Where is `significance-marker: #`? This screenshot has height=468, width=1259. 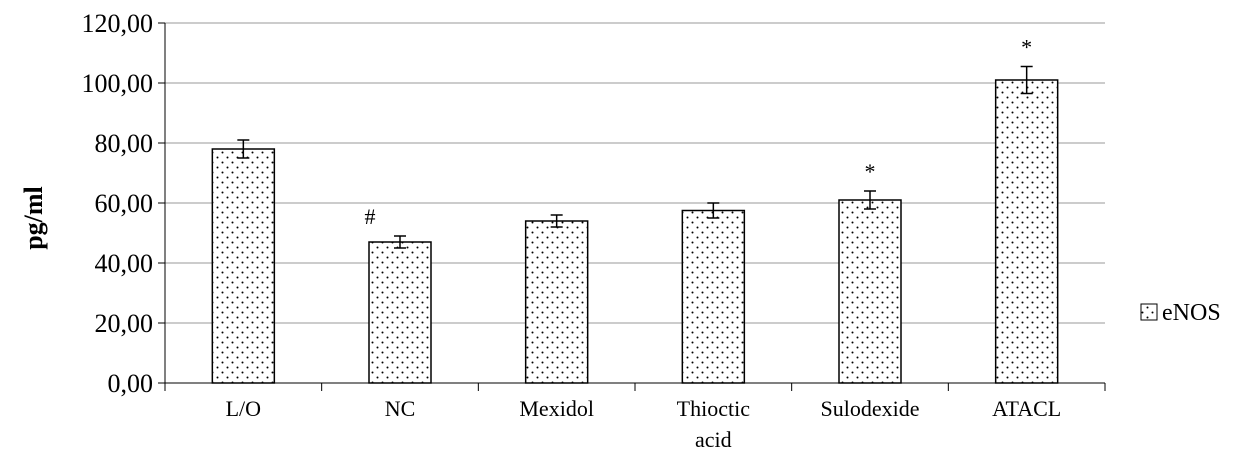 significance-marker: # is located at coordinates (370, 216).